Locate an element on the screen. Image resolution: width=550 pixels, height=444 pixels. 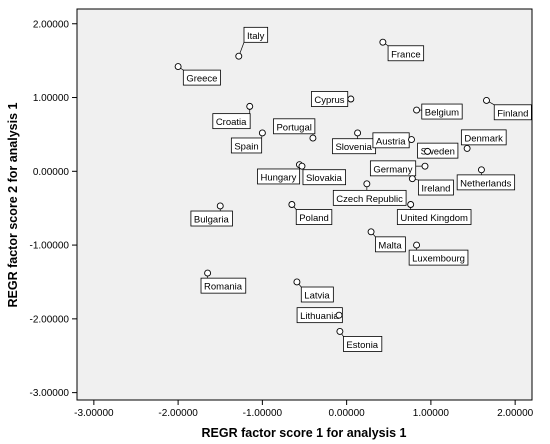
point-label: Czech Republic is located at coordinates (369, 199).